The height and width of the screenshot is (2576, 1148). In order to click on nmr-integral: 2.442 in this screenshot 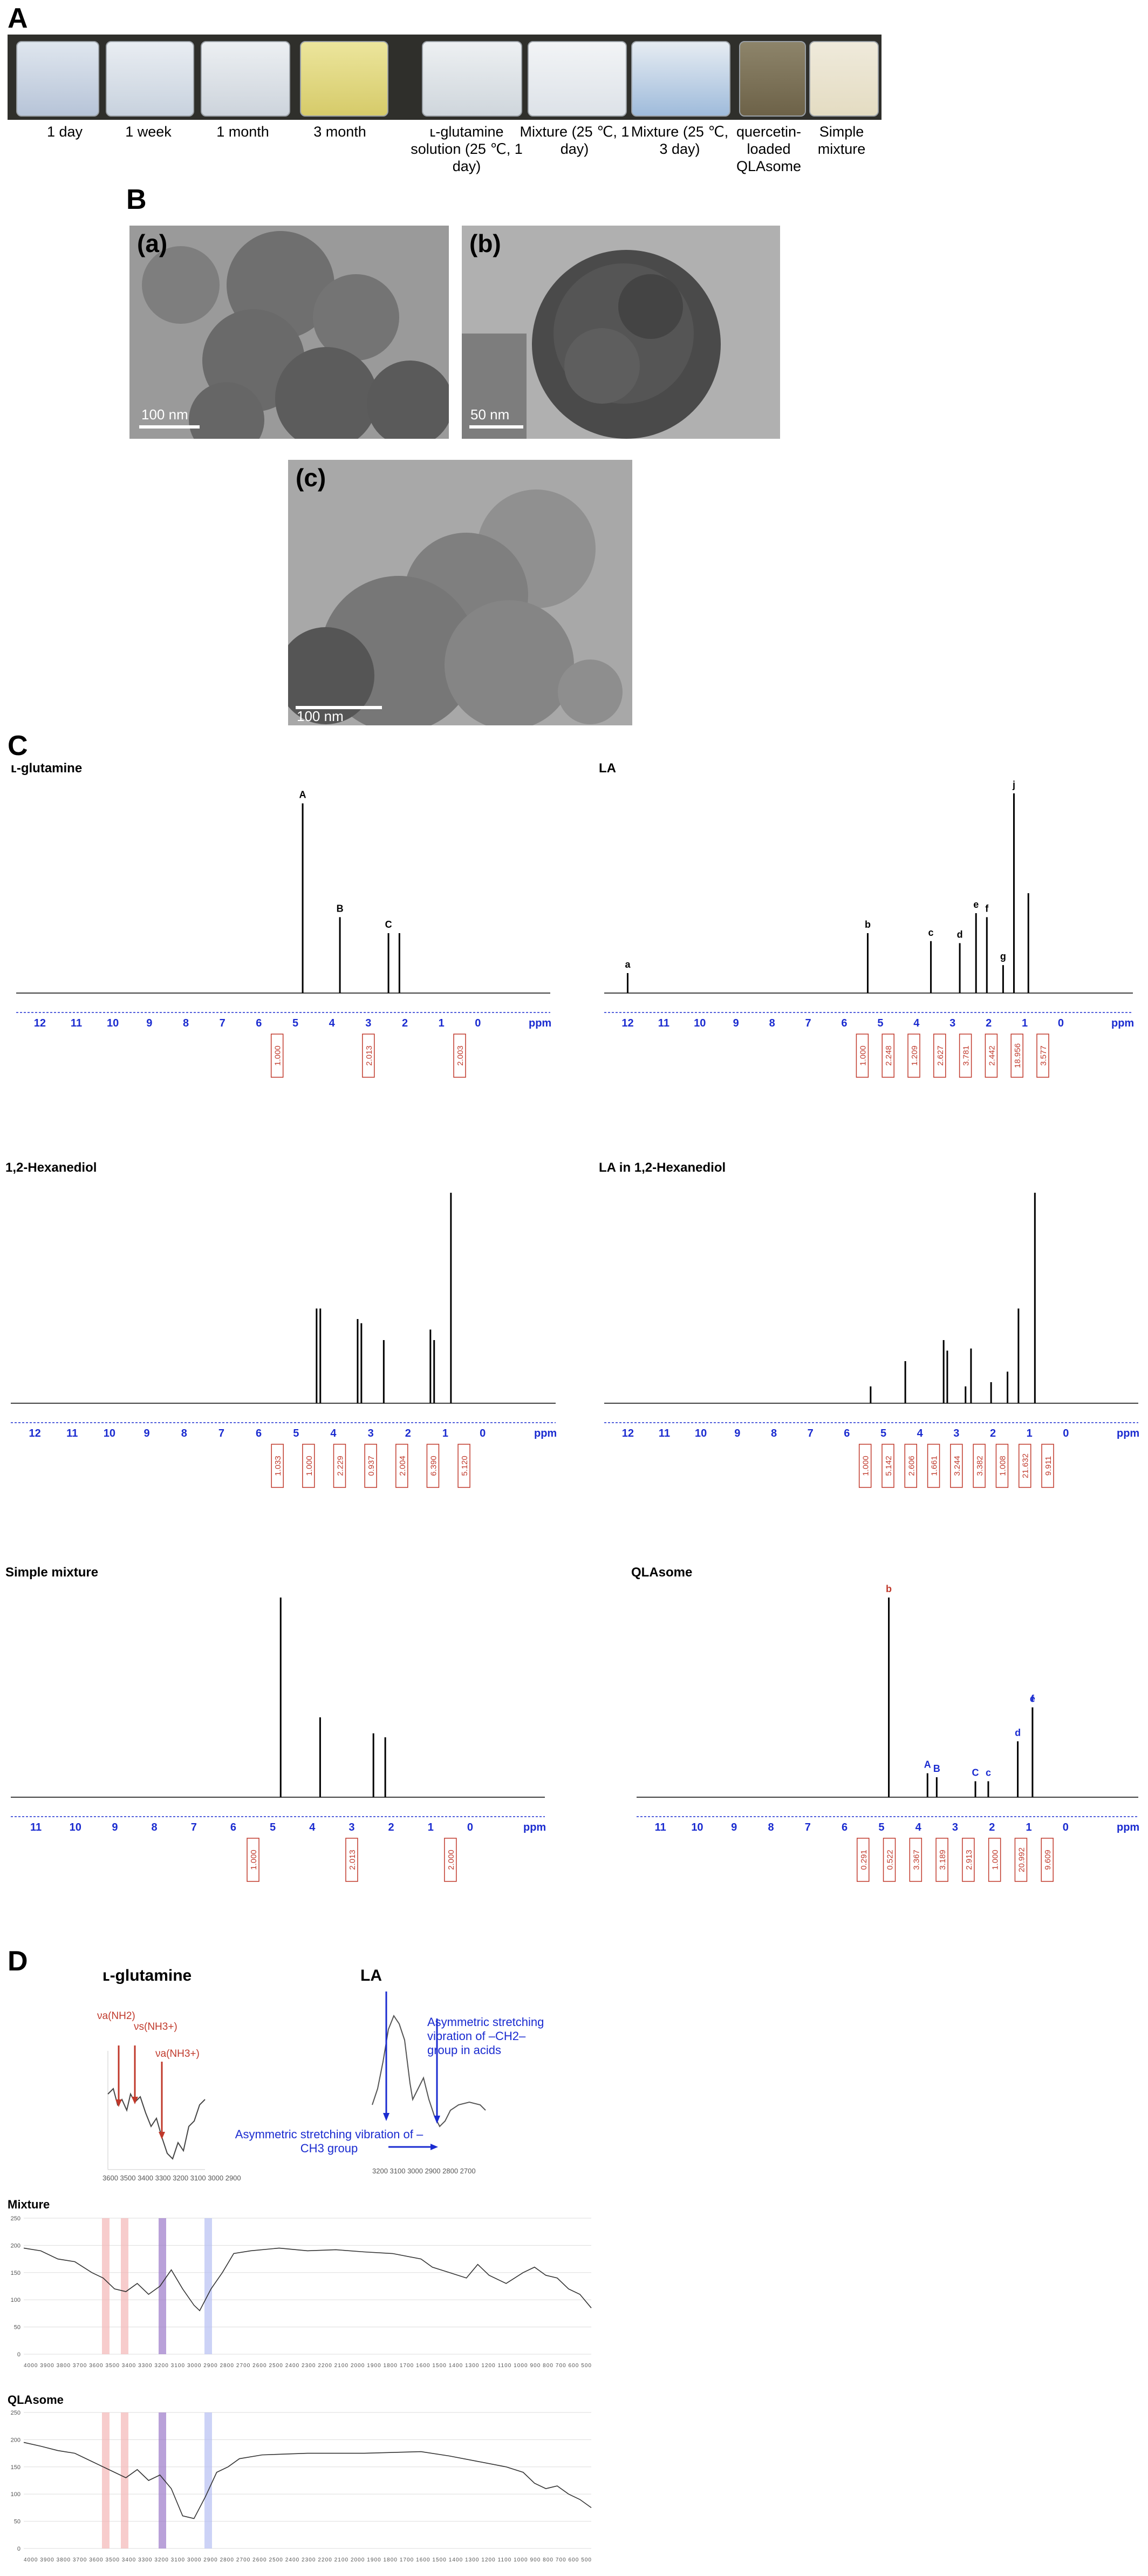, I will do `click(992, 1056)`.